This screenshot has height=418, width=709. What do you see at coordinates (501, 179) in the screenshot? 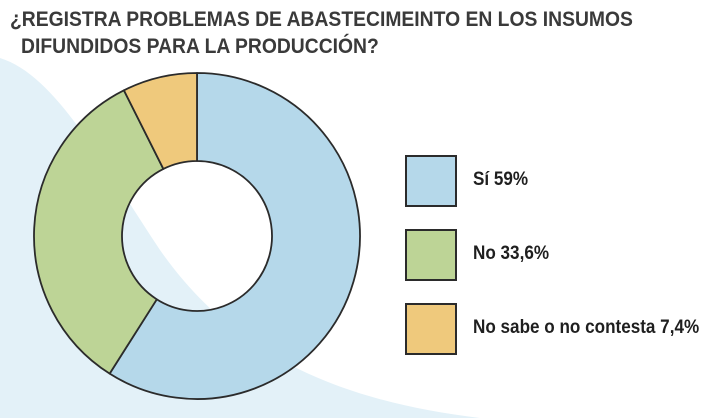
I see `legend-label-si: Sí 59%` at bounding box center [501, 179].